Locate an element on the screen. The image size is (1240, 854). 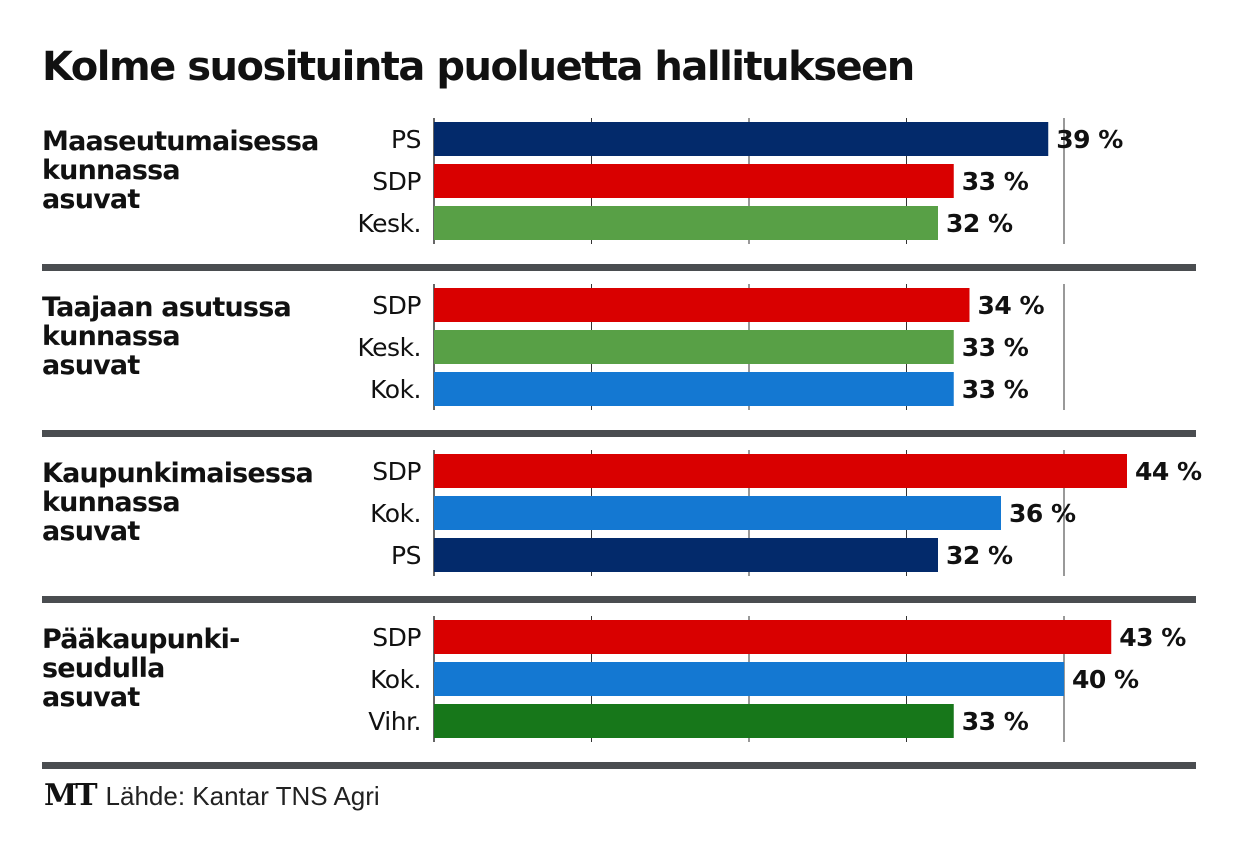
value-label: 44 % is located at coordinates (1168, 471).